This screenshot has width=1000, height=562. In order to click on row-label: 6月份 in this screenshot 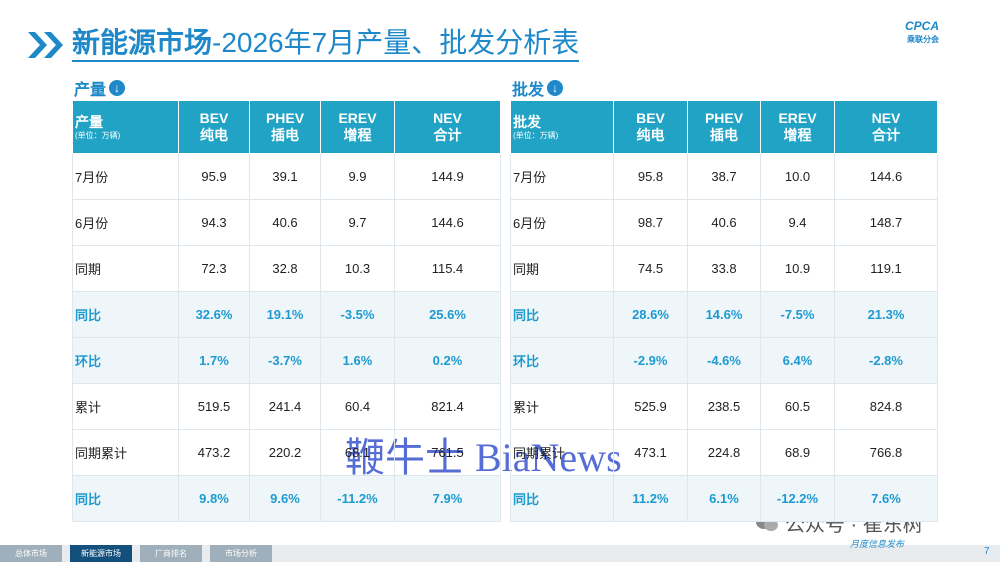, I will do `click(125, 222)`.